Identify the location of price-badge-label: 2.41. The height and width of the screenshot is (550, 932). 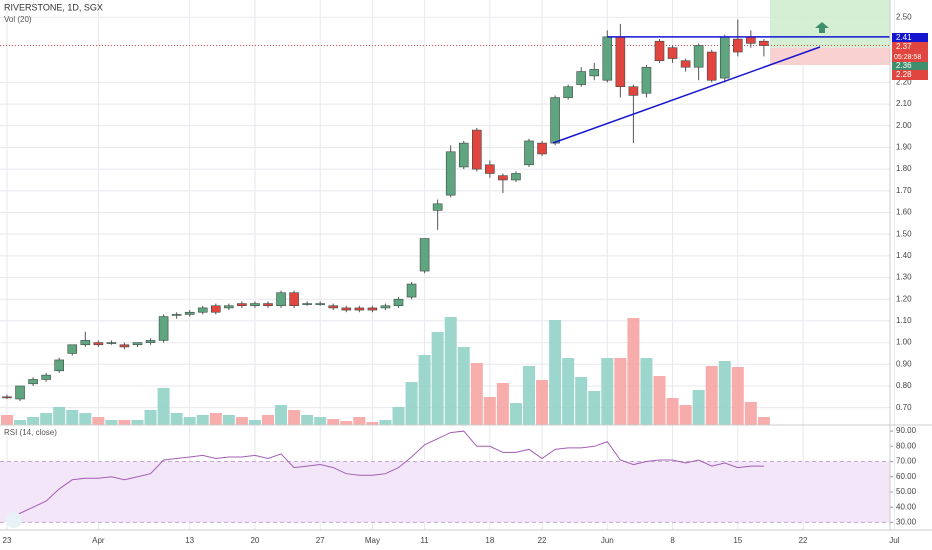
(904, 37).